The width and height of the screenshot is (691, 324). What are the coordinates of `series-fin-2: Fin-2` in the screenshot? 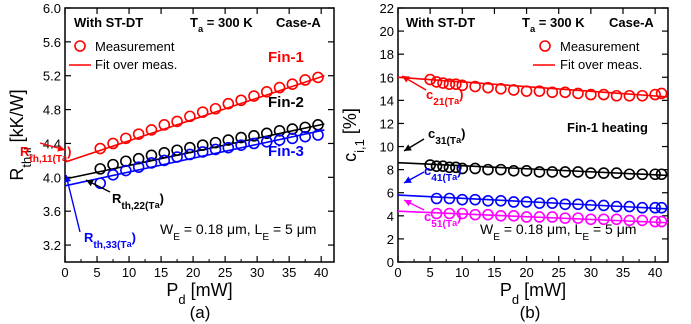 It's located at (194, 136).